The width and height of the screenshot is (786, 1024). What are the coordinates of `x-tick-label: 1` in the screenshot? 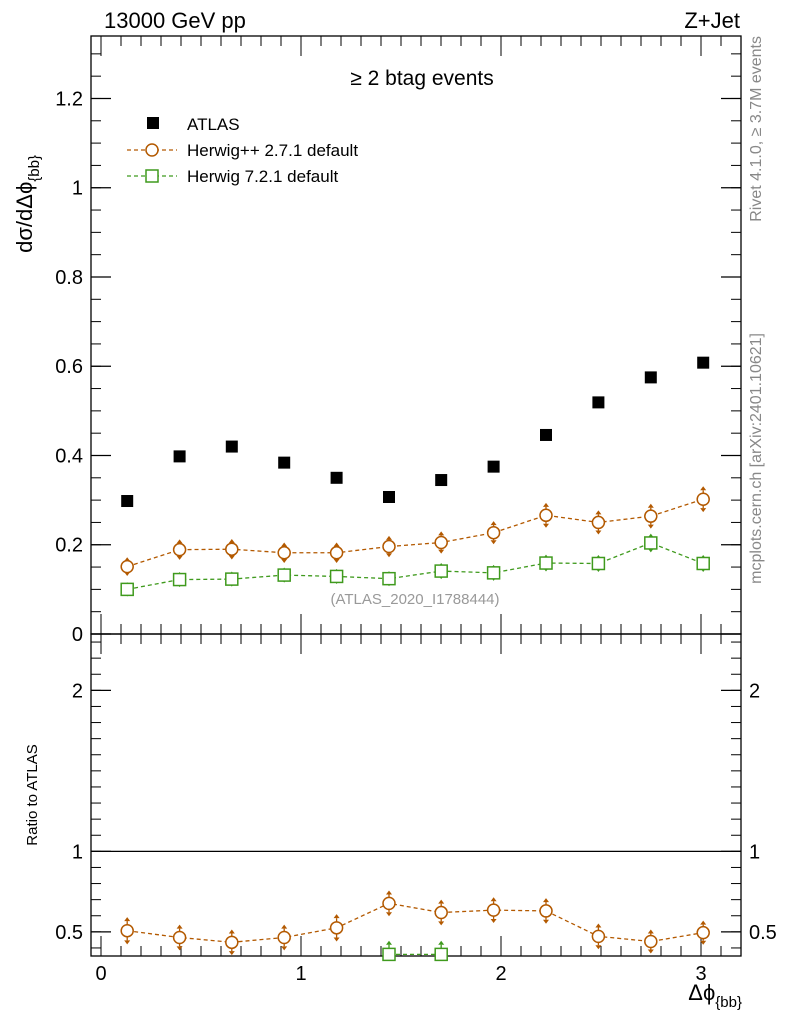 It's located at (300, 974).